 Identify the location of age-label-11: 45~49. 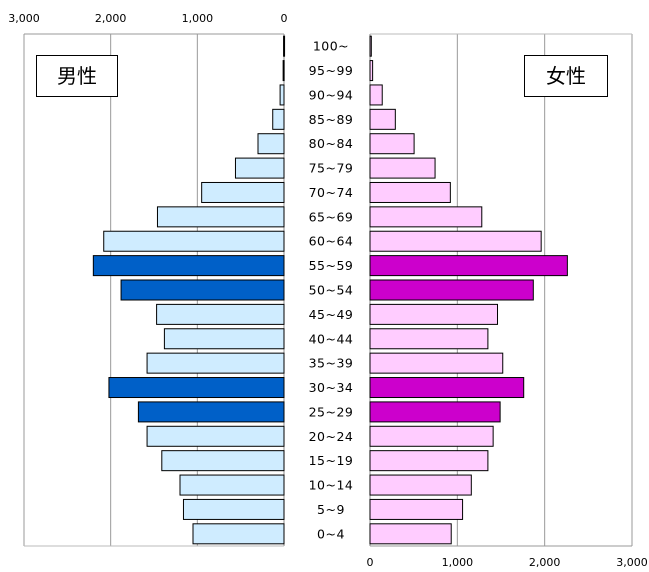
(331, 314).